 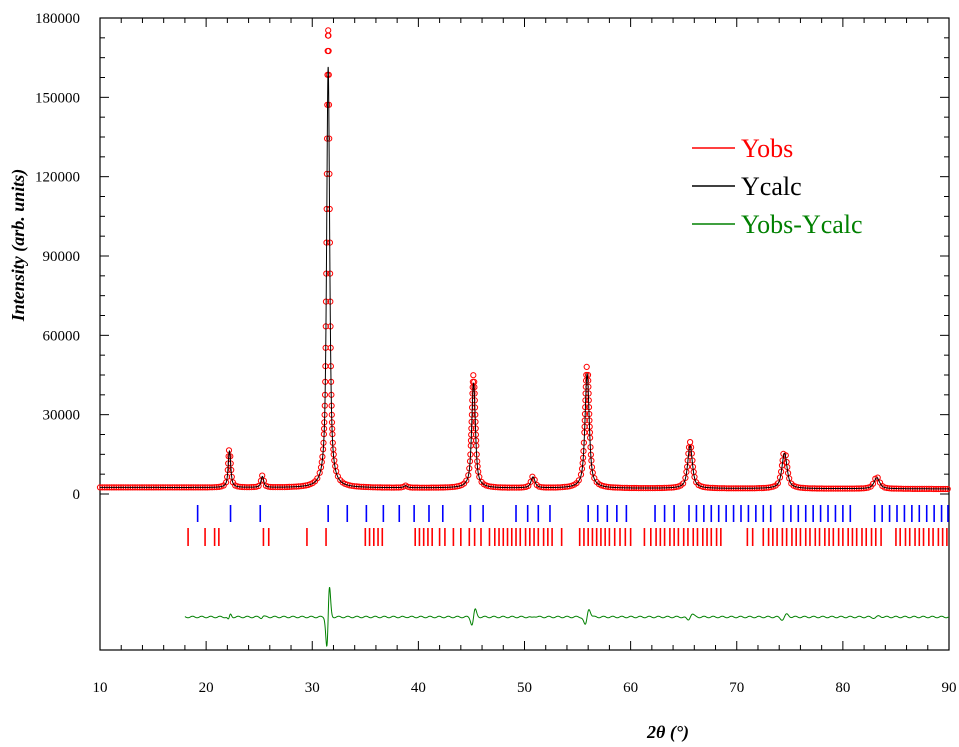 What do you see at coordinates (802, 224) in the screenshot?
I see `legend-label-yobs-ycalc: Yobs-Ycalc` at bounding box center [802, 224].